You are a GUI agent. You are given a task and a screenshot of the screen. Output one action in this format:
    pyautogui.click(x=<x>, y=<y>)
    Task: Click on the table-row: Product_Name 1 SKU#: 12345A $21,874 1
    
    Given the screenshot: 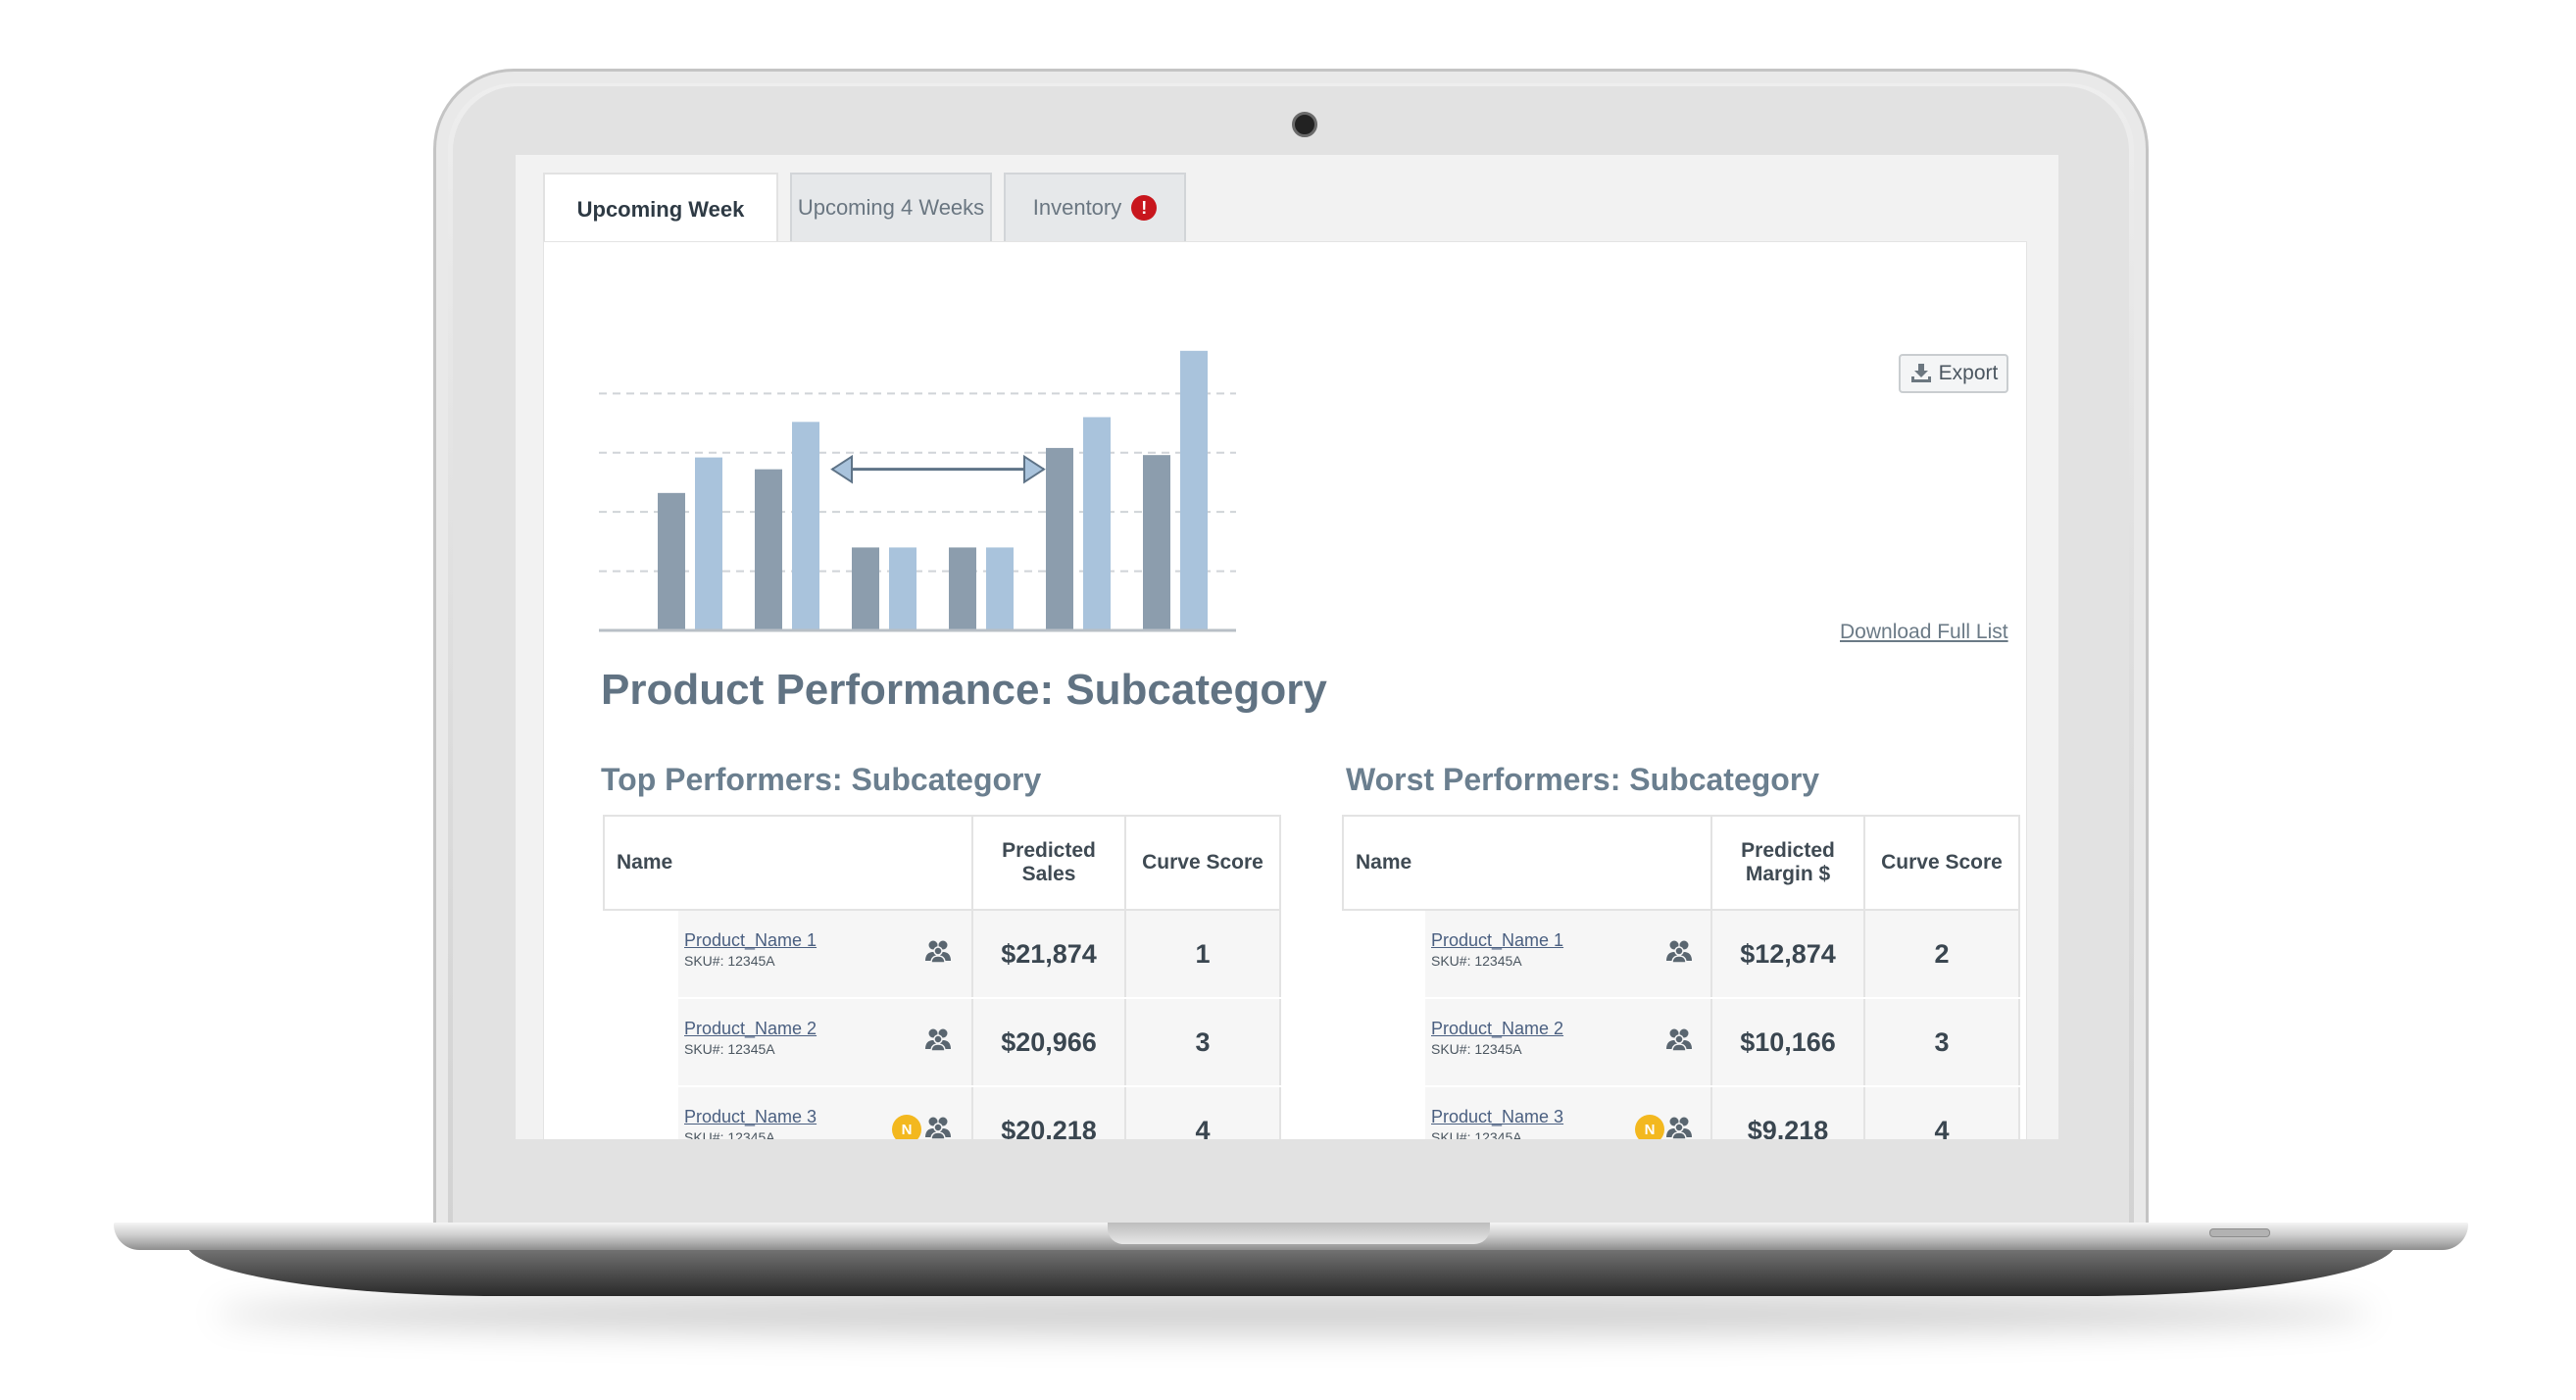 What is the action you would take?
    pyautogui.click(x=943, y=954)
    